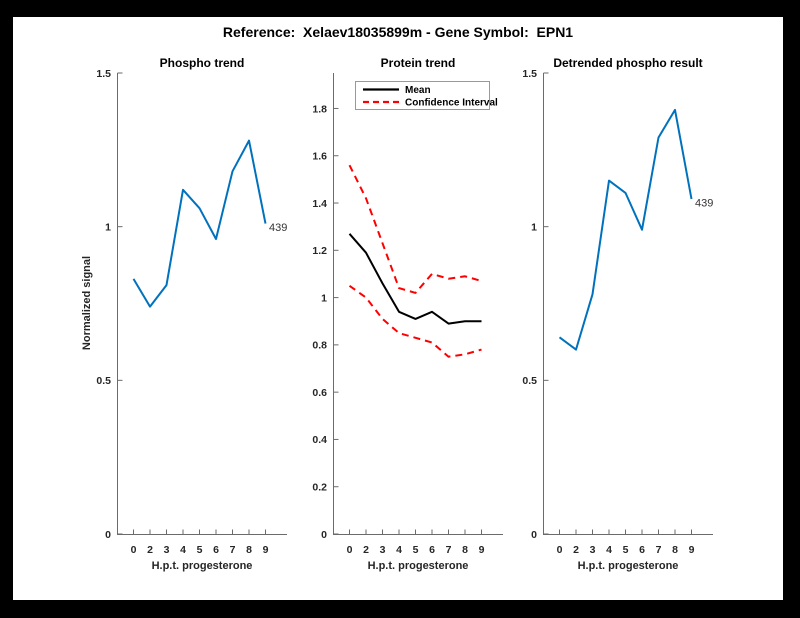  What do you see at coordinates (418, 63) in the screenshot?
I see `subplot-title-protein-trend: Protein trend` at bounding box center [418, 63].